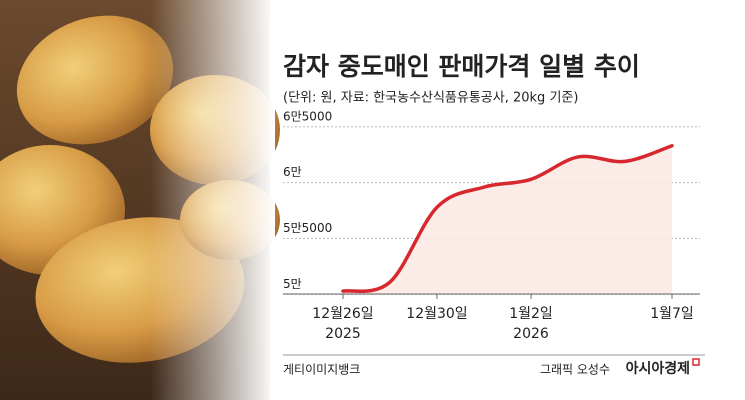 Image resolution: width=745 pixels, height=400 pixels. What do you see at coordinates (575, 370) in the screenshot?
I see `graphic-credit: 그래픽 오성수` at bounding box center [575, 370].